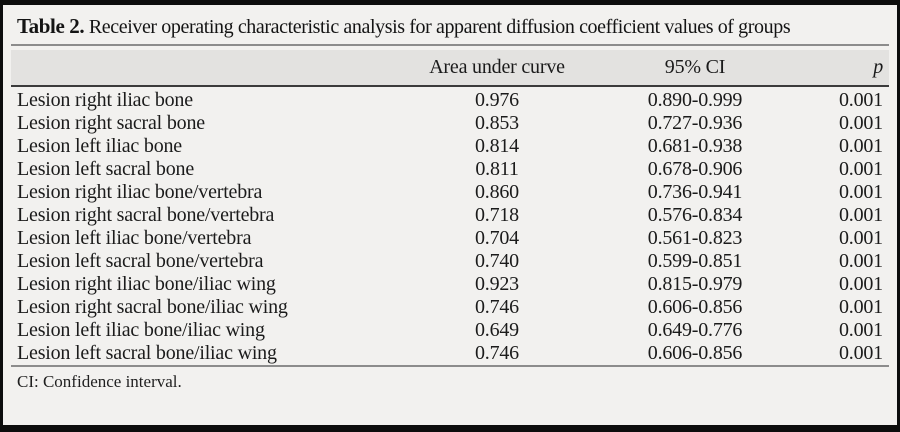 The image size is (900, 432). I want to click on row-label: Lesion right iliac bone/iliac wing, so click(146, 284).